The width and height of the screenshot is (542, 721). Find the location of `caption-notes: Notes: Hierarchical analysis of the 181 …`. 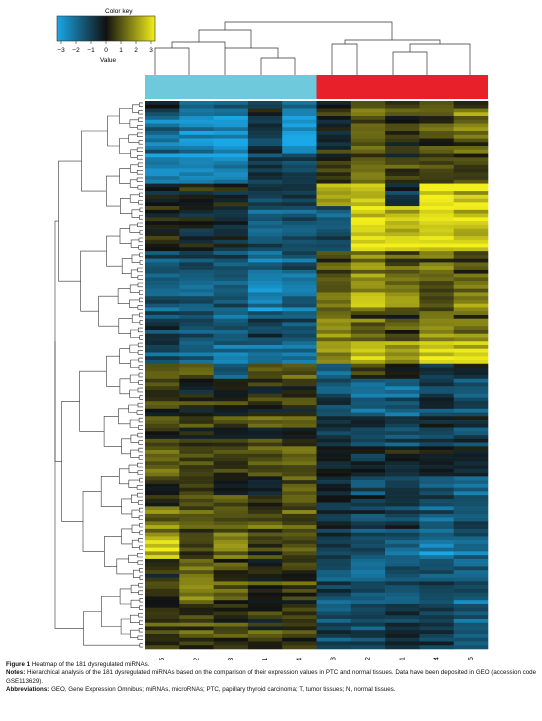

caption-notes: Notes: Hierarchical analysis of the 181 … is located at coordinates (272, 677).